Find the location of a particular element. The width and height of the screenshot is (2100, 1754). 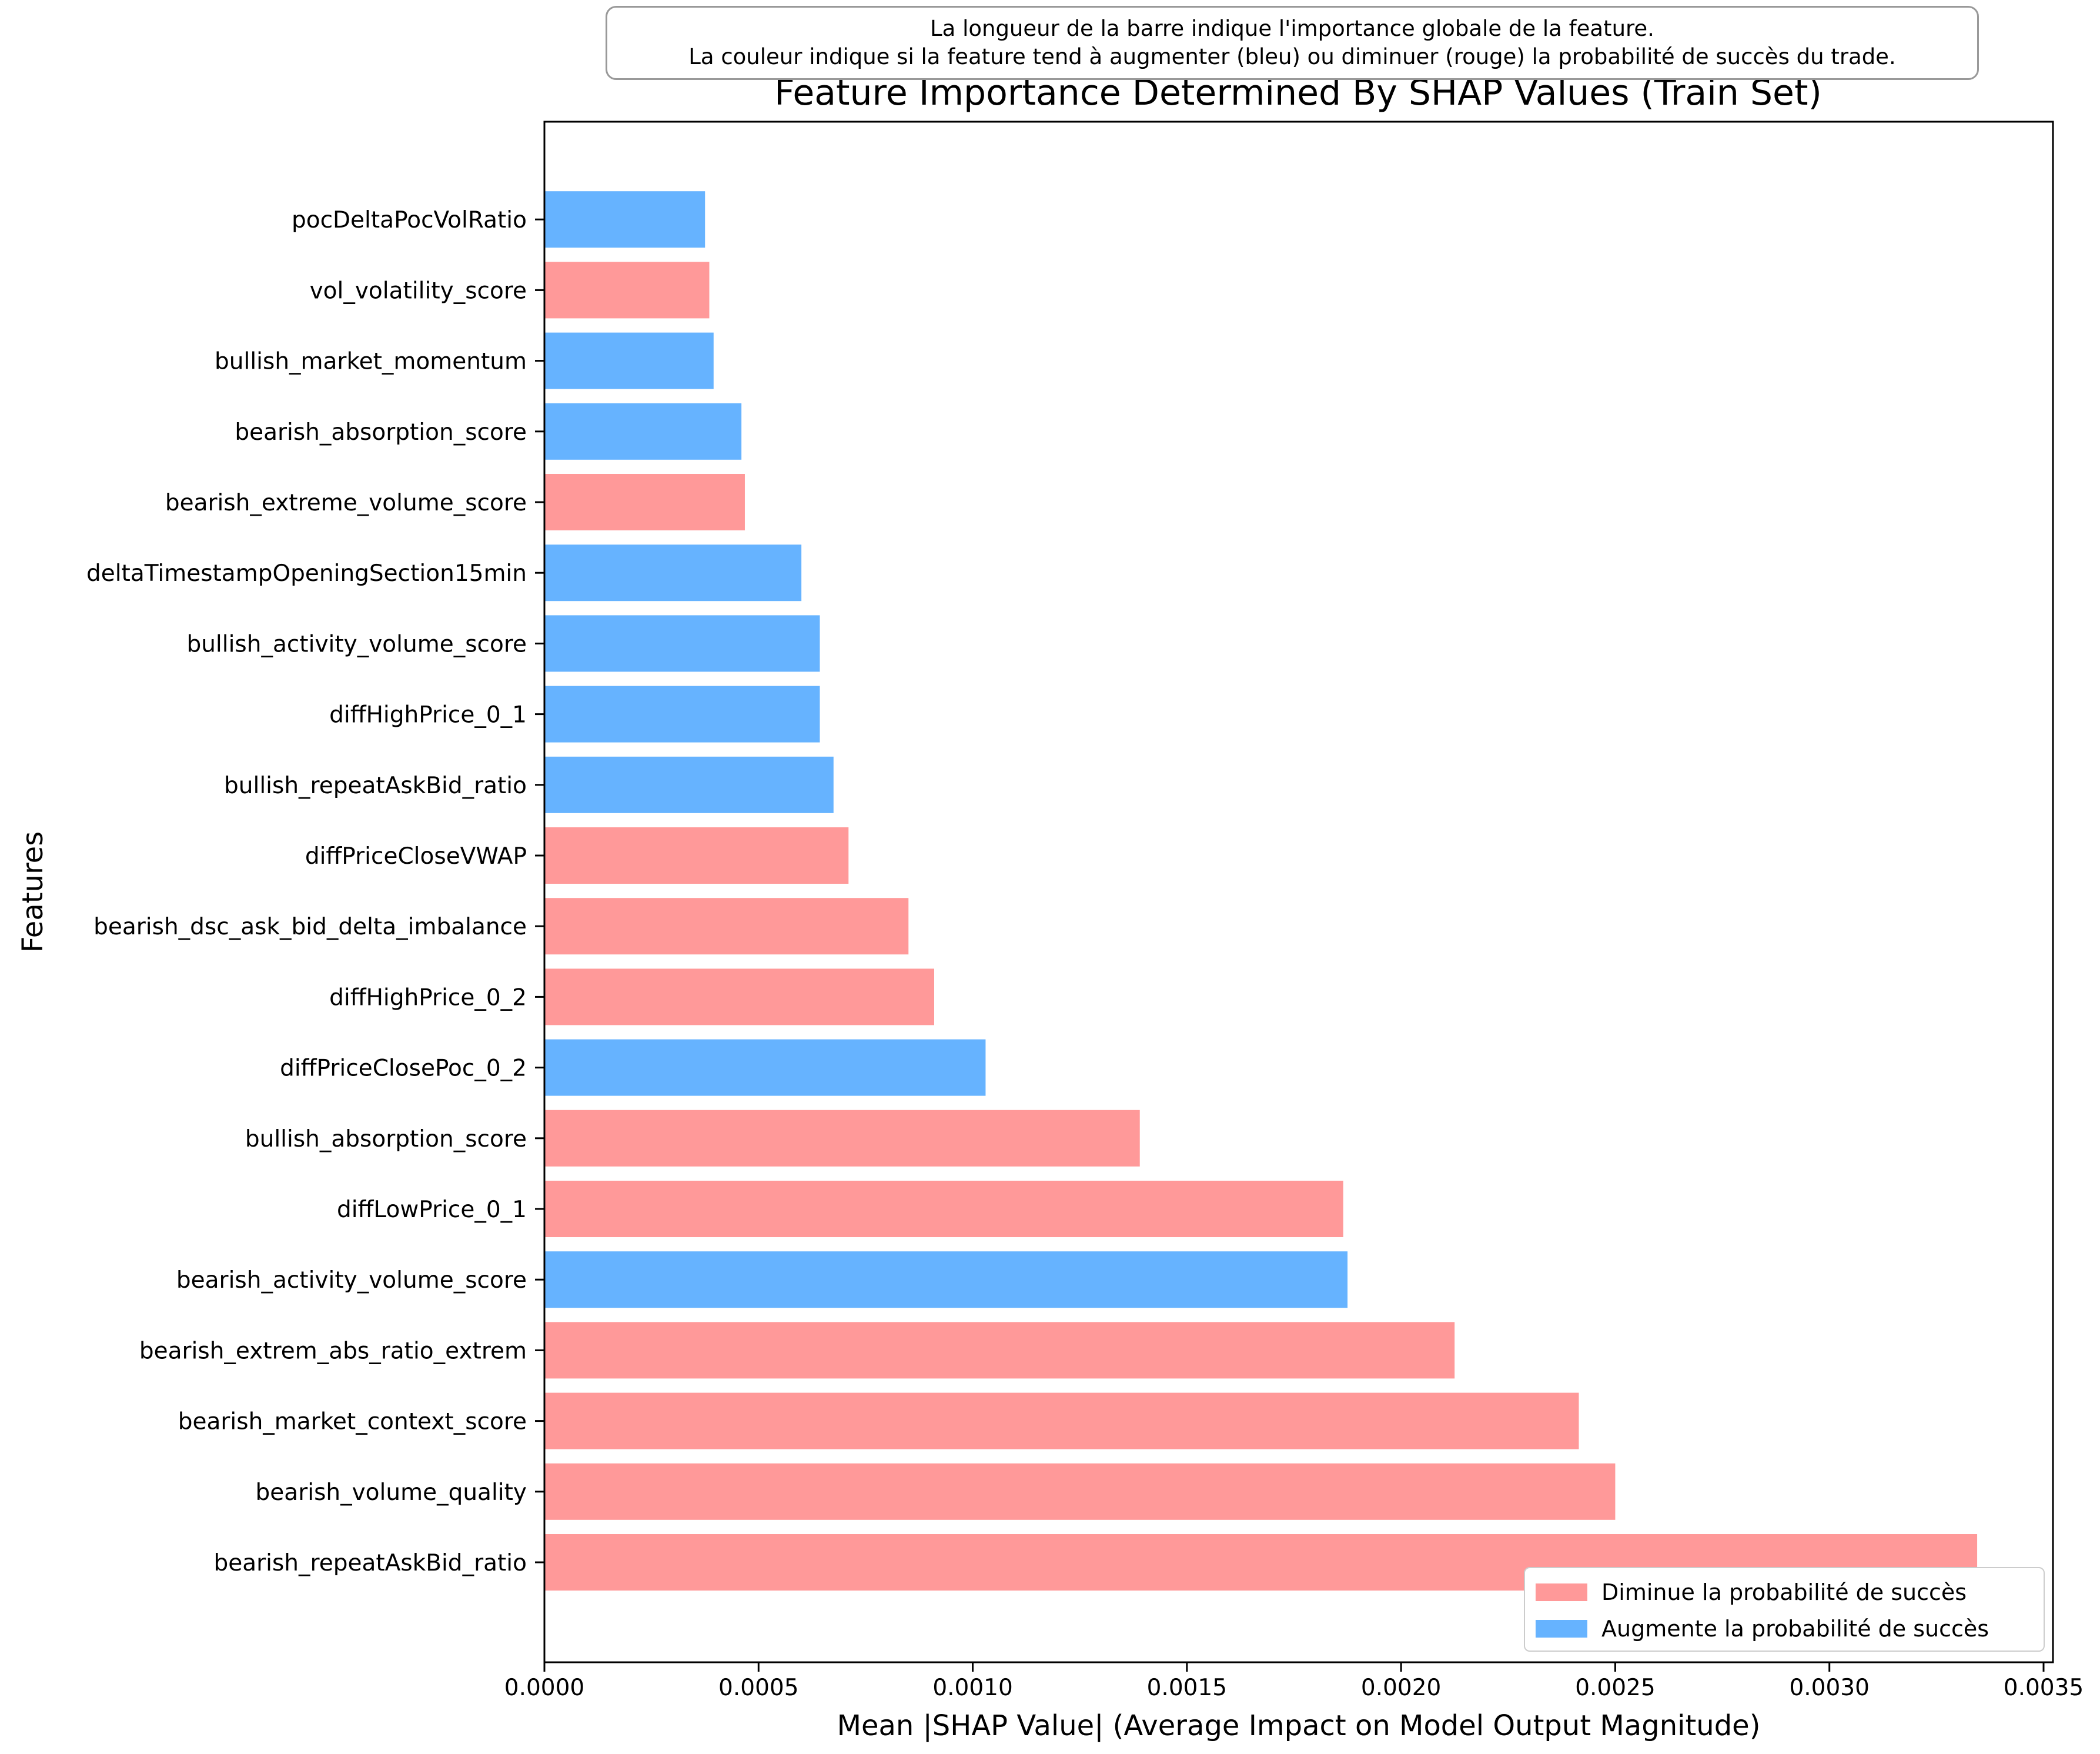

bar-bearish_volume_quality is located at coordinates (1080, 1491).